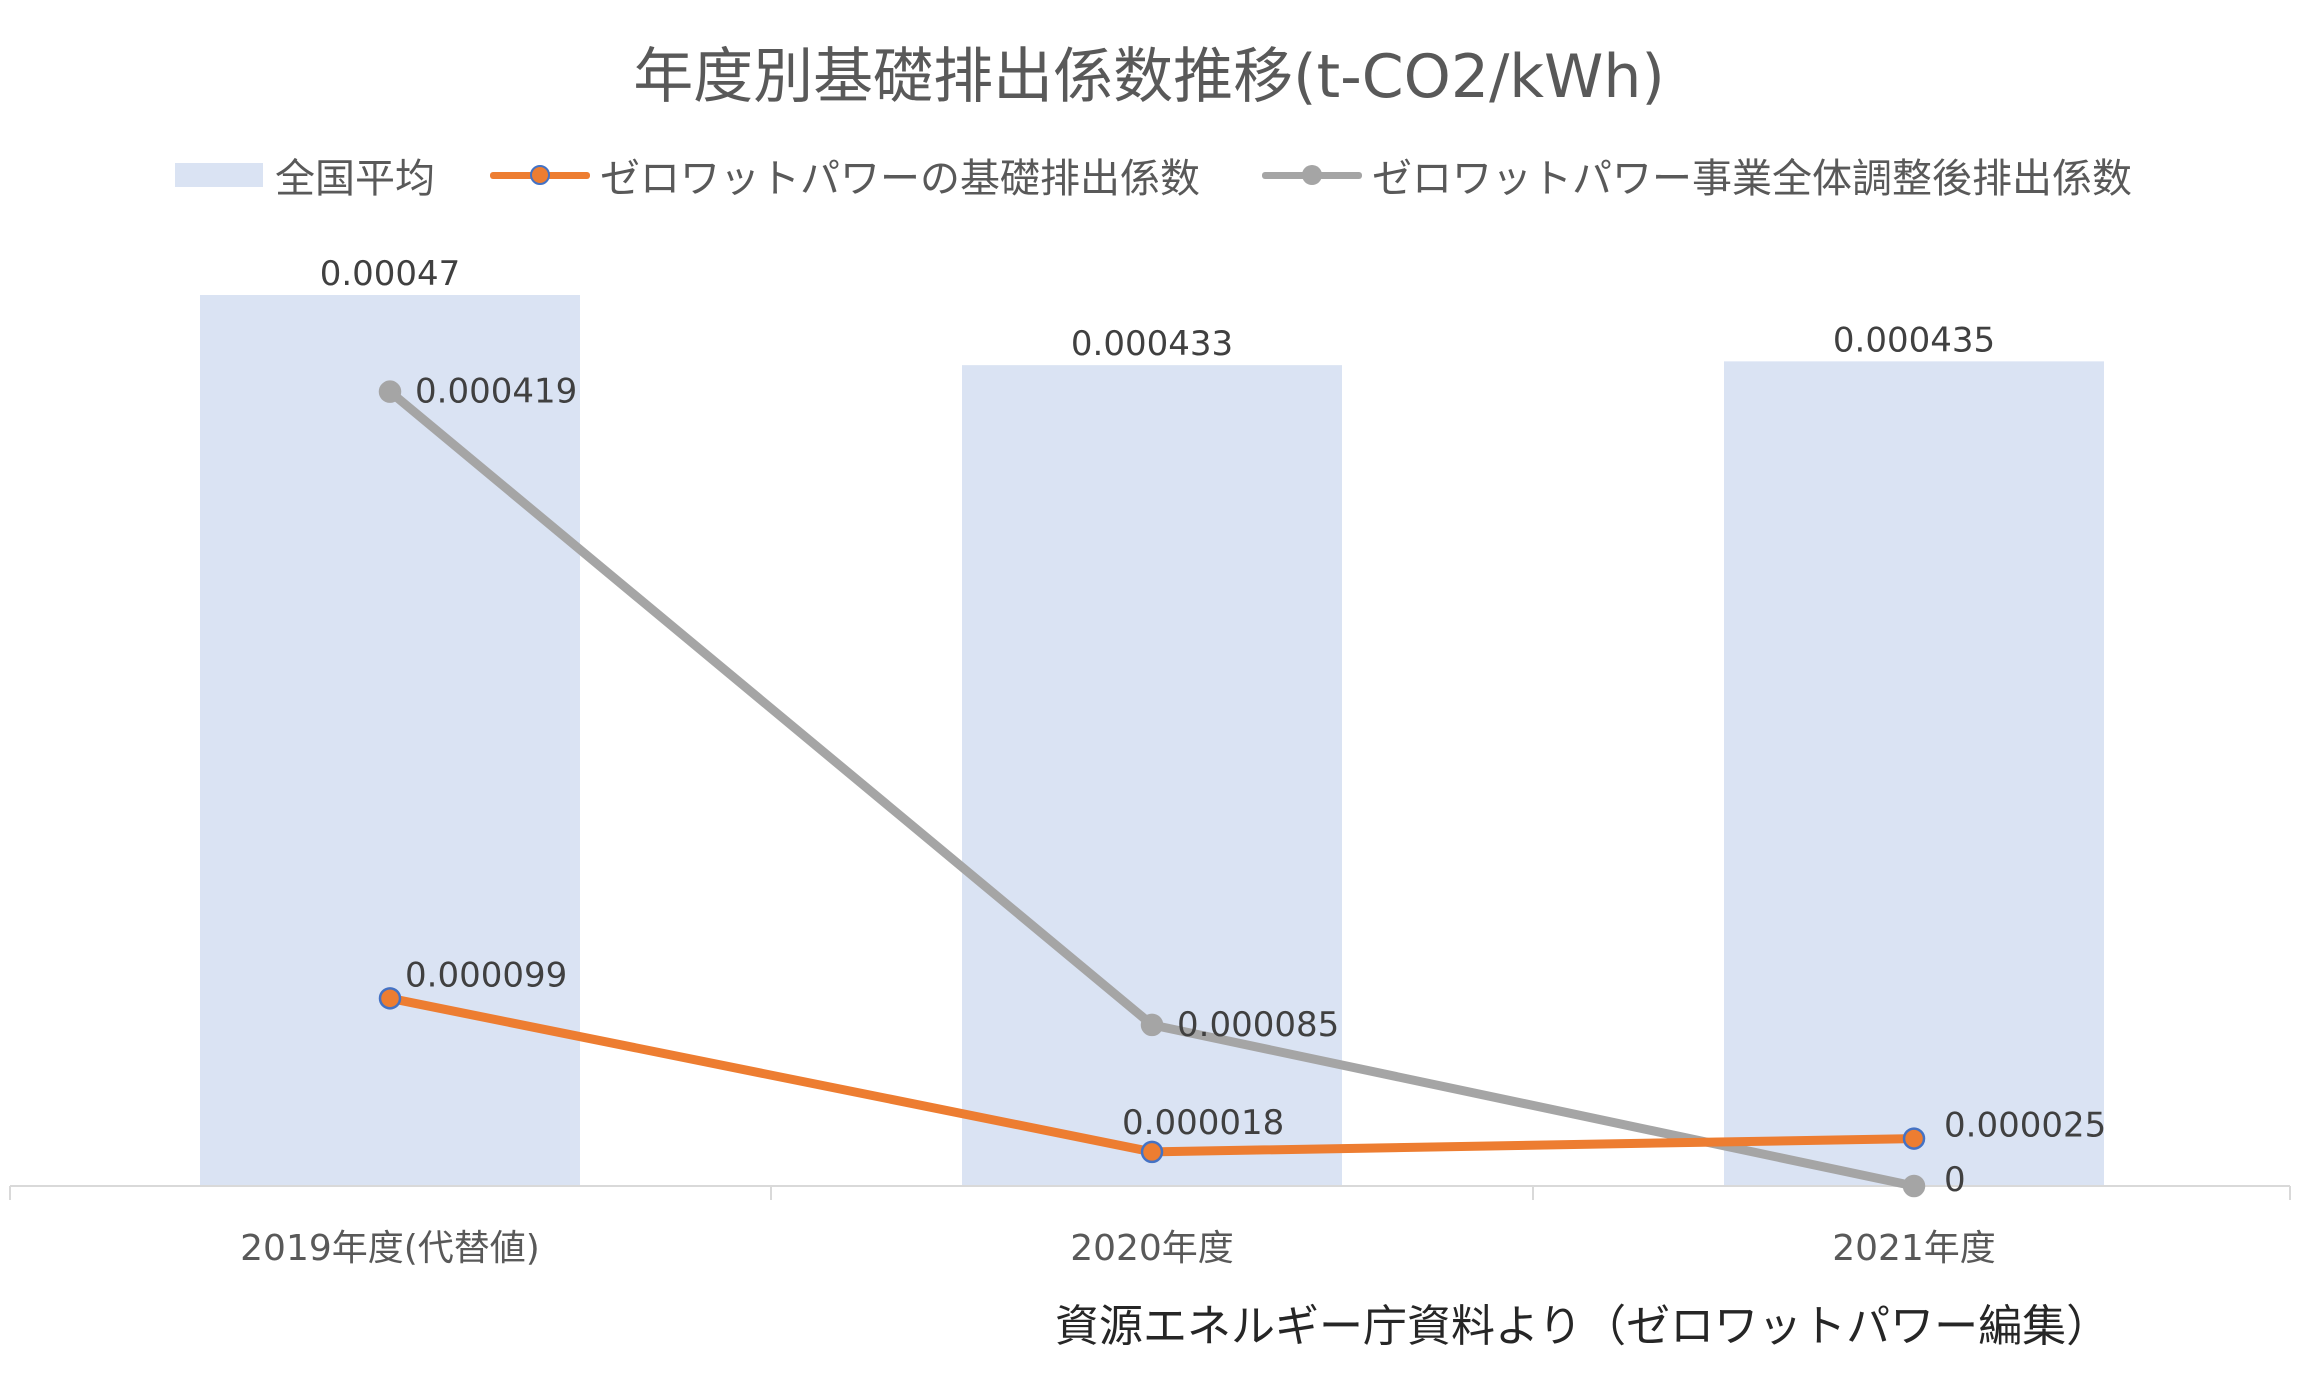 The image size is (2298, 1397). Describe the element at coordinates (900, 179) in the screenshot. I see `legend-label: ゼロワットパワーの基礎排出係数` at that location.